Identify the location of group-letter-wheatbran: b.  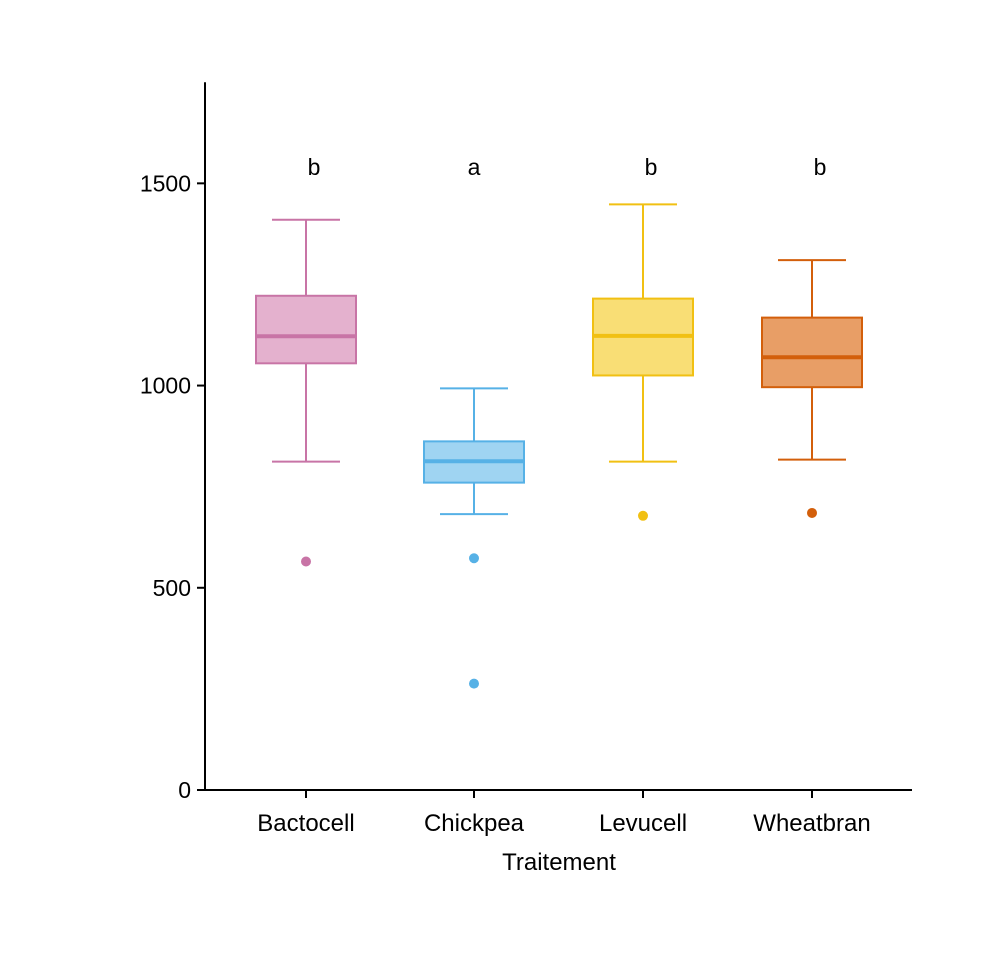
(820, 167).